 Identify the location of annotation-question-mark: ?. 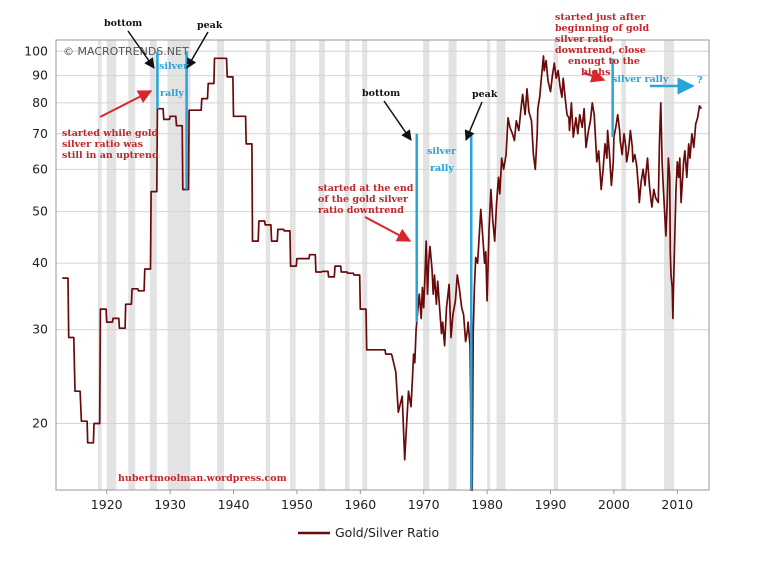
(700, 80).